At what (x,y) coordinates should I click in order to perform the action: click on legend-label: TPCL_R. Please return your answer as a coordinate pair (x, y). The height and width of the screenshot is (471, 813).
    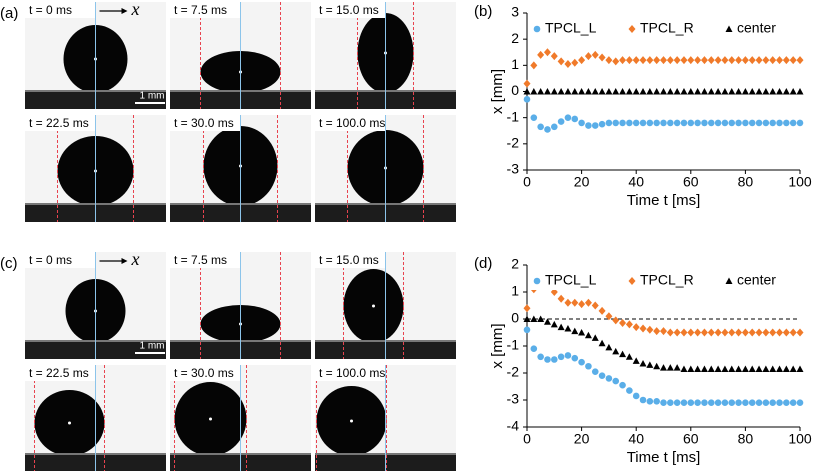
    Looking at the image, I should click on (667, 280).